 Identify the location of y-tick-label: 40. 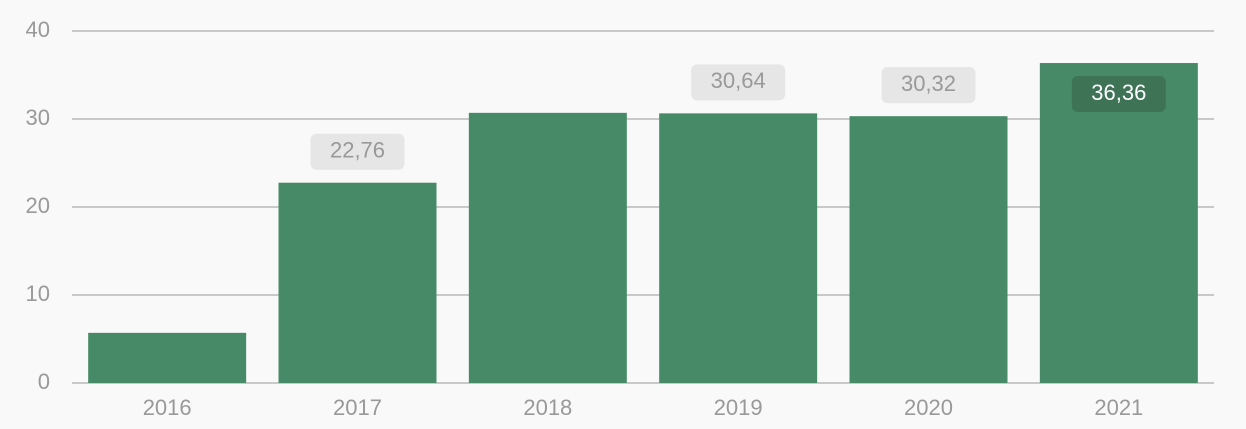
(38, 29).